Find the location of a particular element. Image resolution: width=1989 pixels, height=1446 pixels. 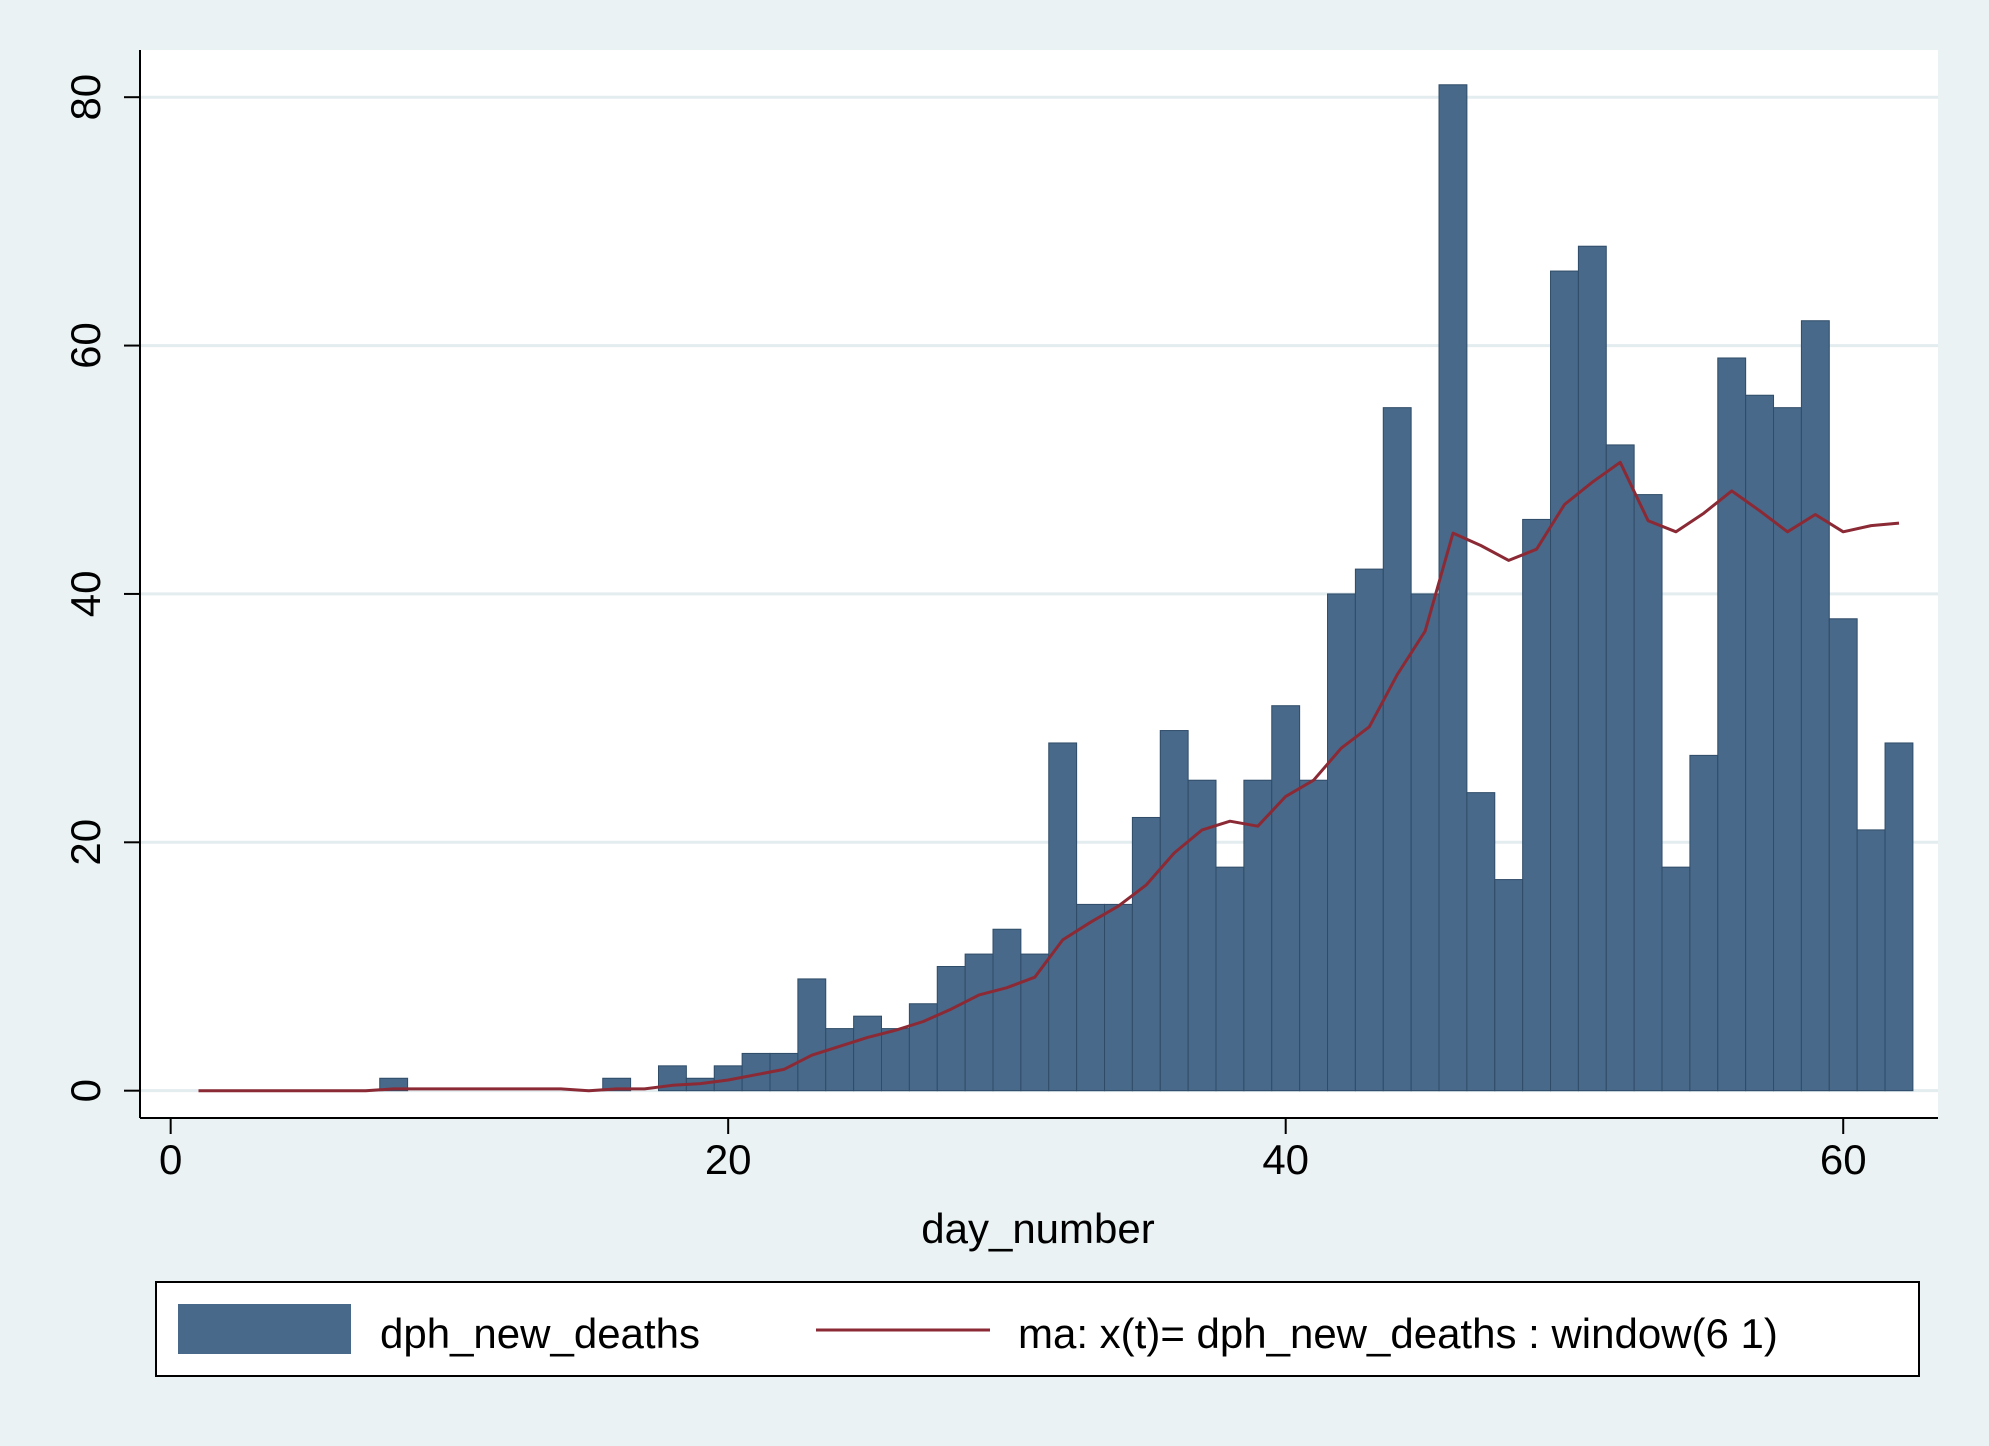

y-axis-ticks: 0 20 40 60 80 is located at coordinates (101, 588).